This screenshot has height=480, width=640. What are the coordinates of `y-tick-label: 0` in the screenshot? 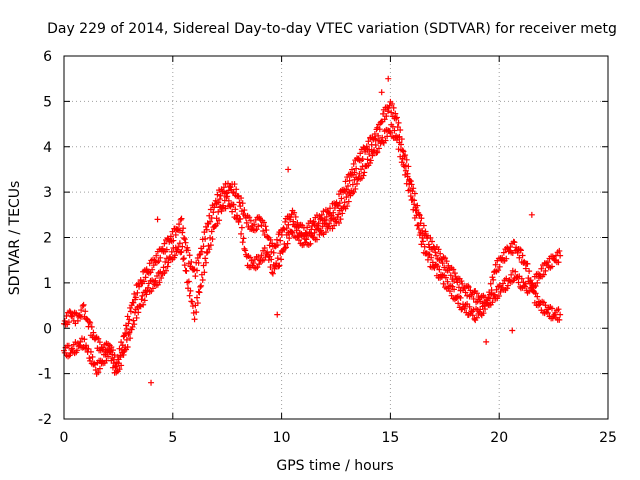 It's located at (47, 329).